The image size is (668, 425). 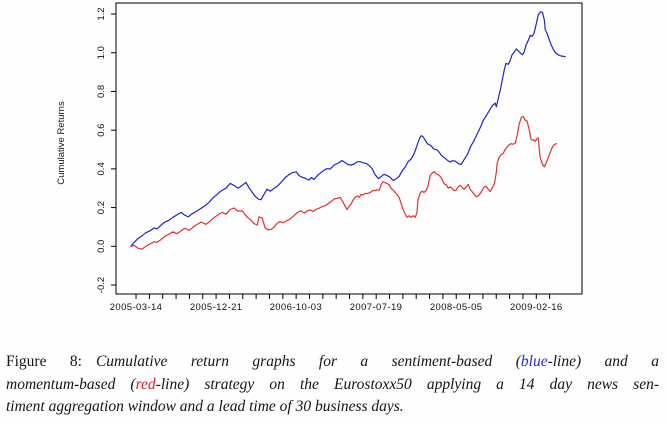 What do you see at coordinates (101, 52) in the screenshot?
I see `y-tick-label: 1.0` at bounding box center [101, 52].